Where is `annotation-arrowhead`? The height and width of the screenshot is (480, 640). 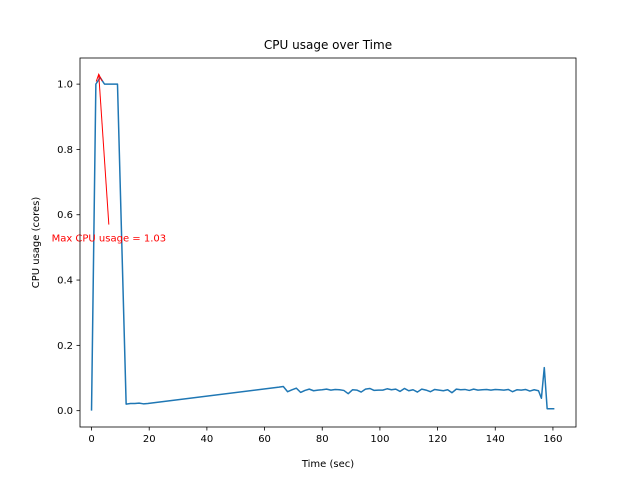 annotation-arrowhead is located at coordinates (99, 77).